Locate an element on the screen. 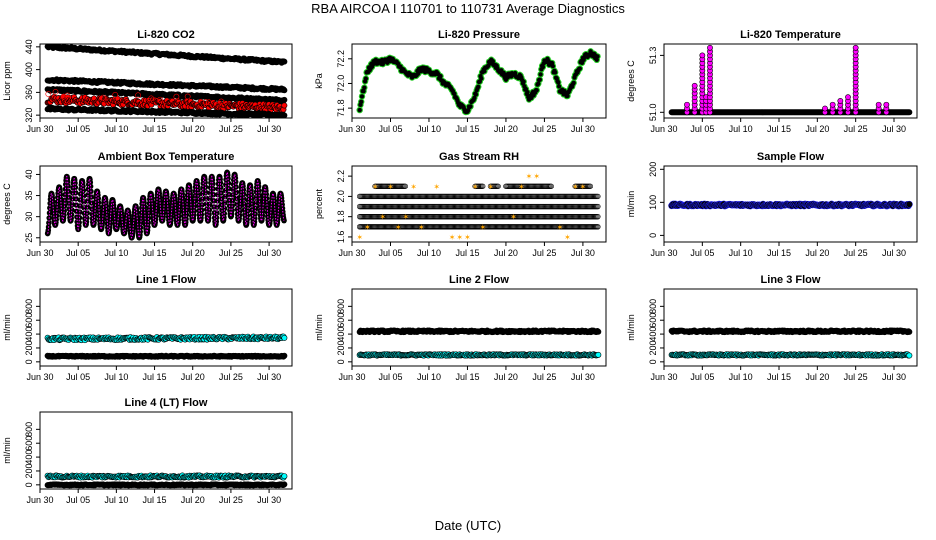 This screenshot has height=540, width=936. gas-stream-rh-series-0-point is located at coordinates (598, 216).